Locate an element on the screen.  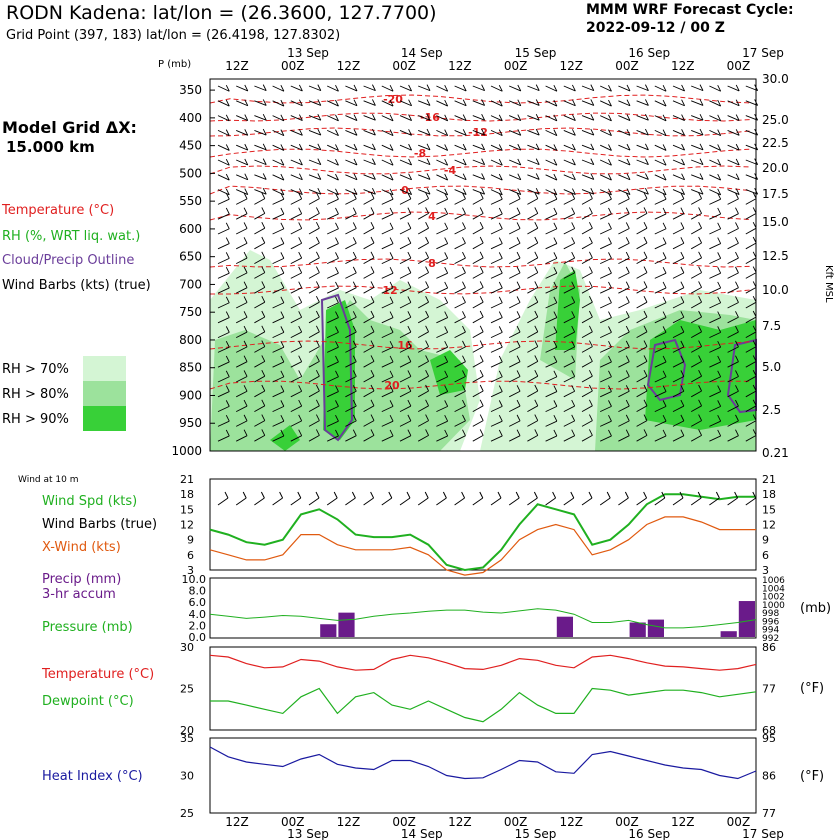
precip-frame is located at coordinates (483, 608).